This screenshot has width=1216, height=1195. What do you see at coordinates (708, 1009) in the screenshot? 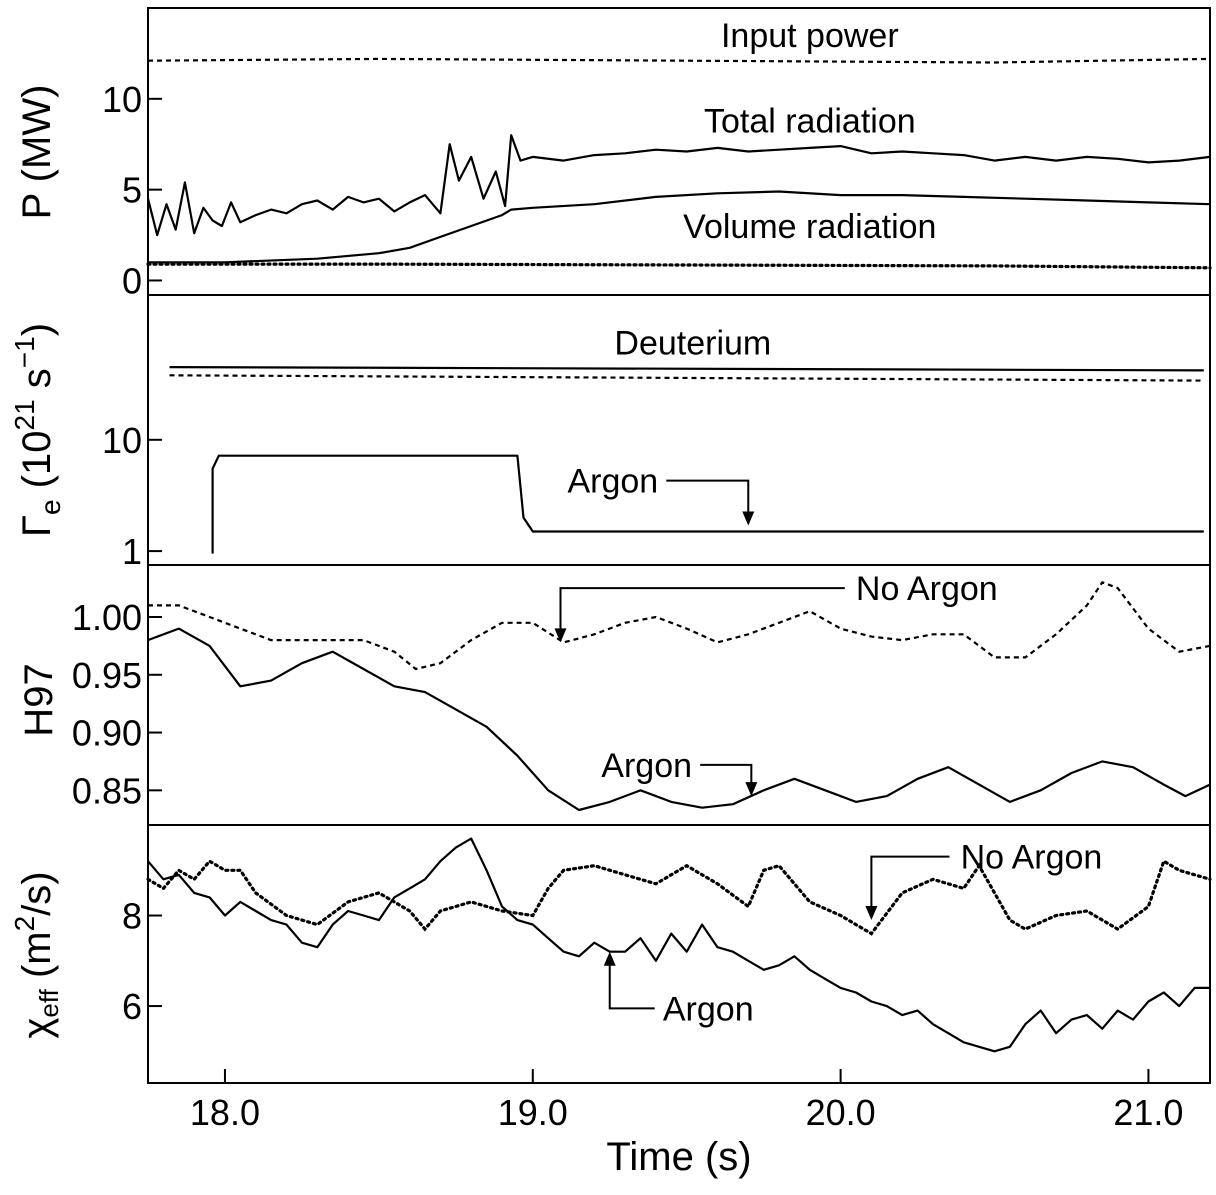
I see `diffusivity-annotation: Argon` at bounding box center [708, 1009].